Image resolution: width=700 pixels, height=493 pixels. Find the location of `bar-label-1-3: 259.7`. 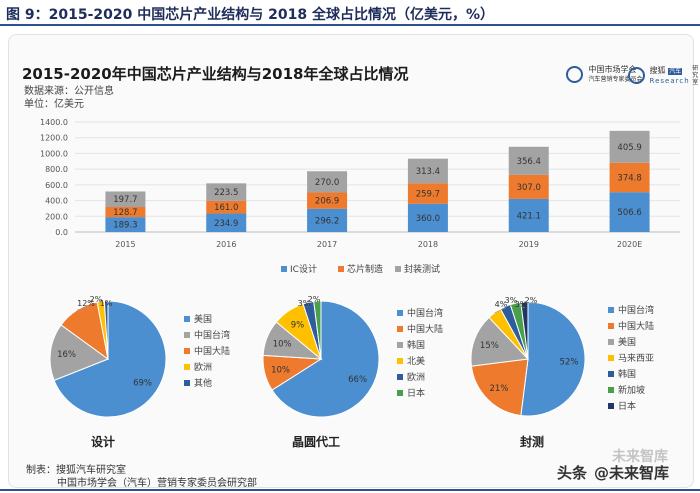

bar-label-1-3: 259.7 is located at coordinates (428, 195).